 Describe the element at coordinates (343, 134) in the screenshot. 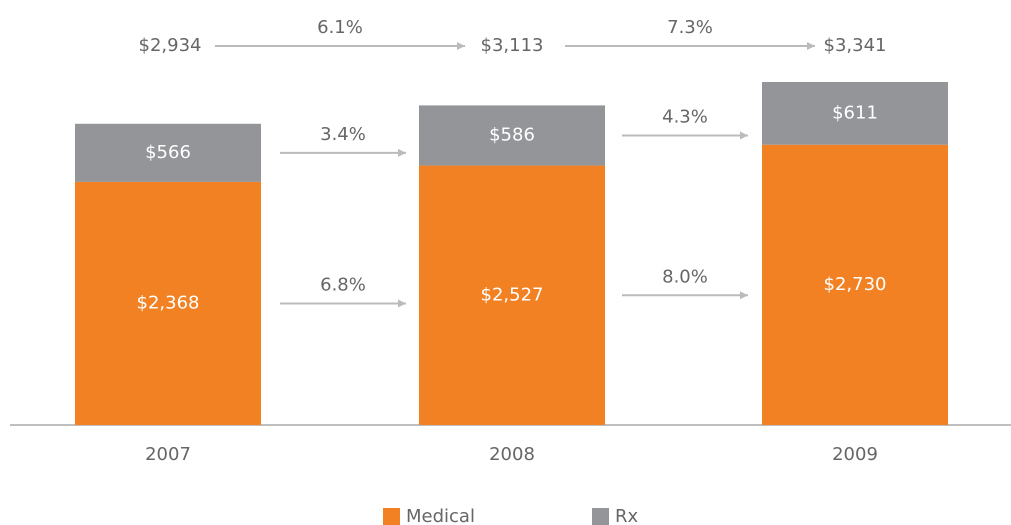

I see `growth-label: 3.4%` at that location.